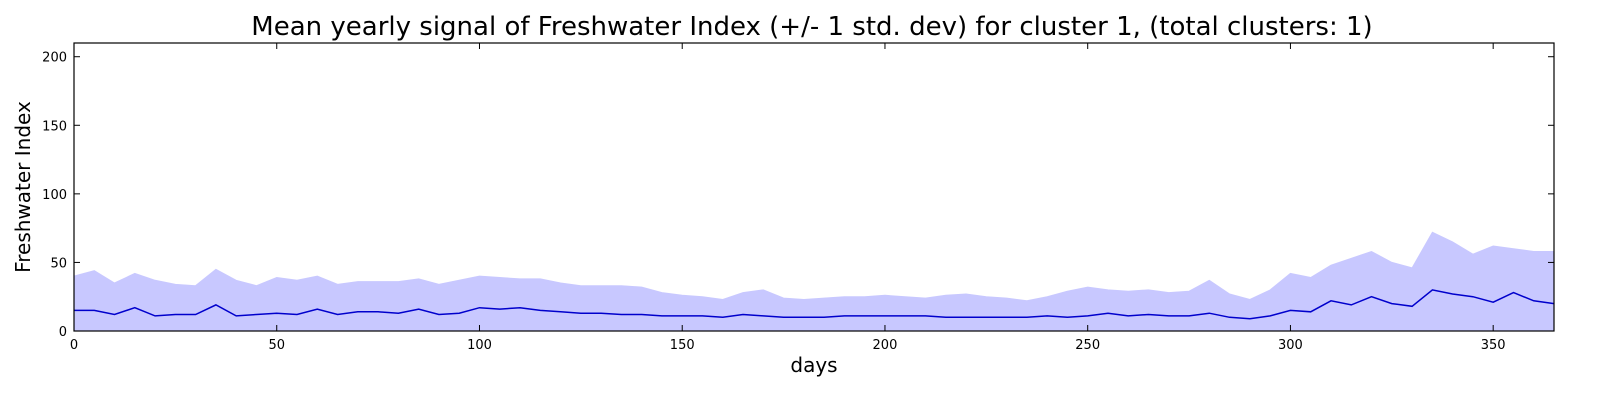 Image resolution: width=1600 pixels, height=400 pixels. What do you see at coordinates (682, 345) in the screenshot?
I see `x-tick-label: 150` at bounding box center [682, 345].